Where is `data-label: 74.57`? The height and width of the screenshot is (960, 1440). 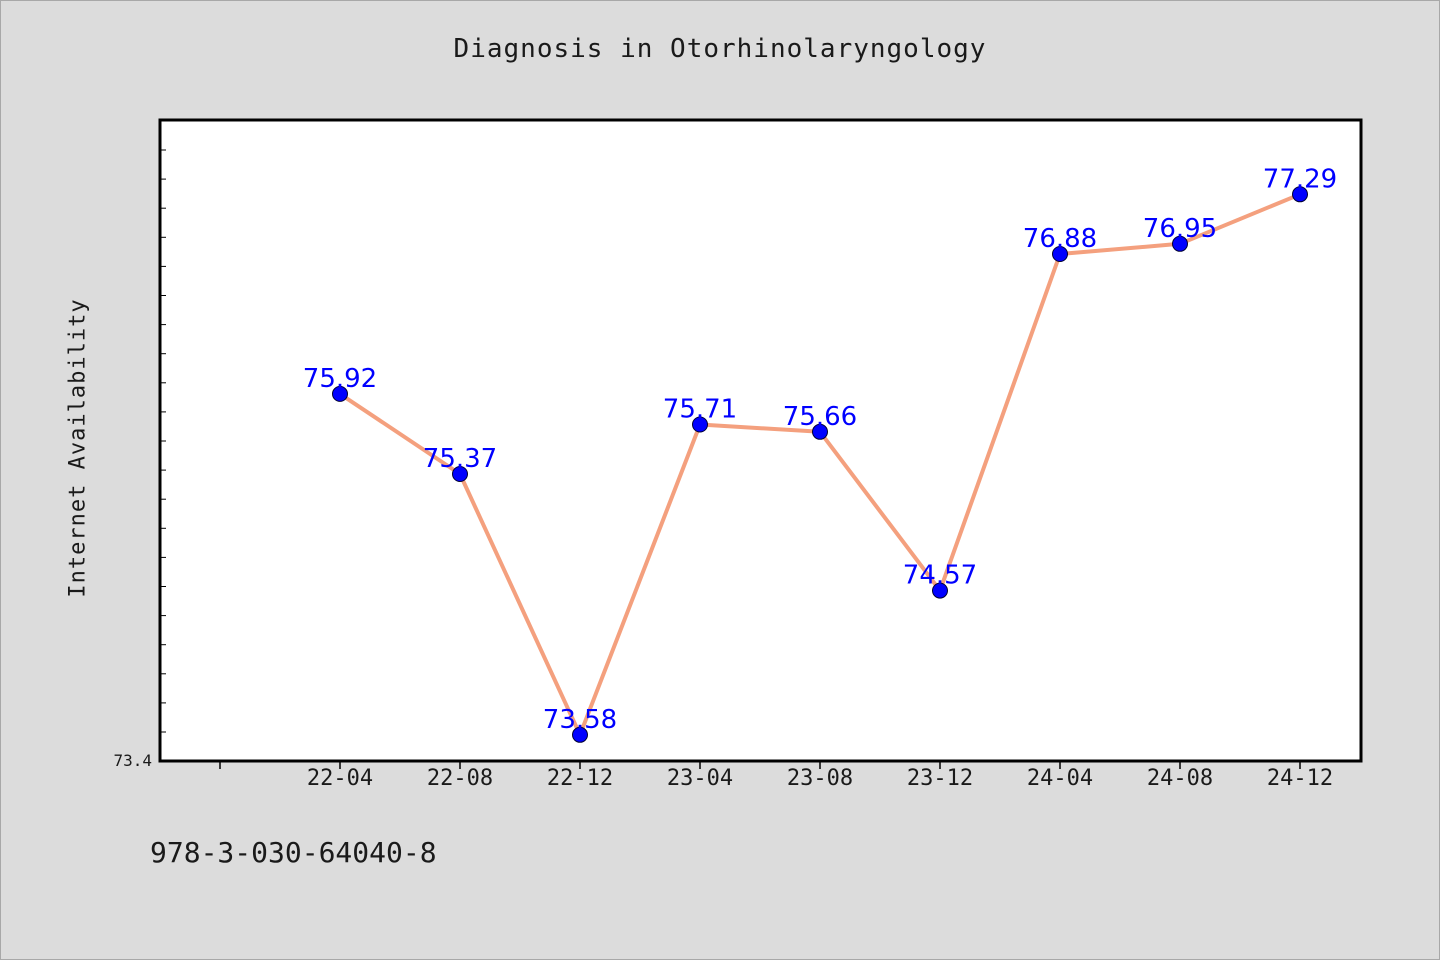
data-label: 74.57 is located at coordinates (940, 576).